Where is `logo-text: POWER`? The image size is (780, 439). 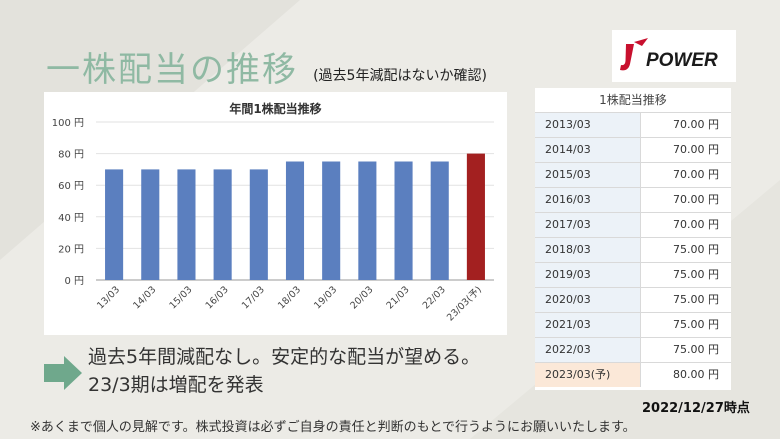
logo-text: POWER is located at coordinates (682, 60).